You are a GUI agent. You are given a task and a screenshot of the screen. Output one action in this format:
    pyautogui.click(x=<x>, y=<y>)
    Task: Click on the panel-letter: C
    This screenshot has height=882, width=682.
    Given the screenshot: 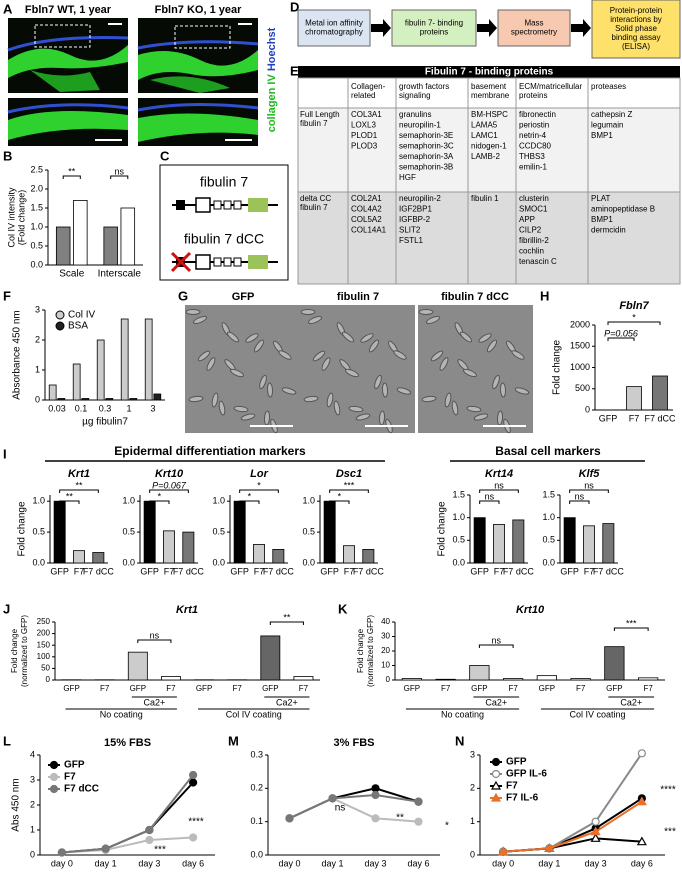 What is the action you would take?
    pyautogui.click(x=165, y=155)
    